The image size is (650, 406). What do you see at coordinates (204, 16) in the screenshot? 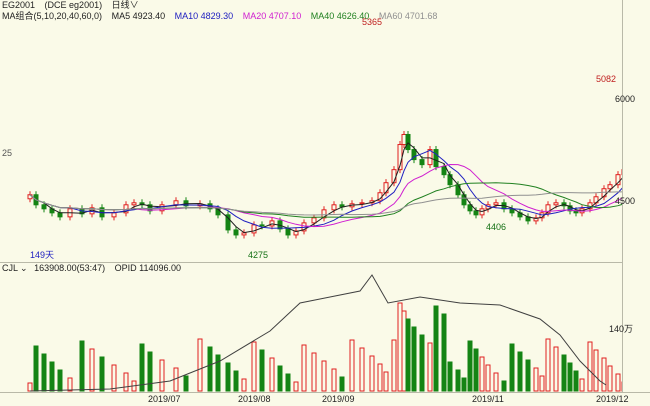
I see `ma10-legend: MA10 4829.30` at bounding box center [204, 16].